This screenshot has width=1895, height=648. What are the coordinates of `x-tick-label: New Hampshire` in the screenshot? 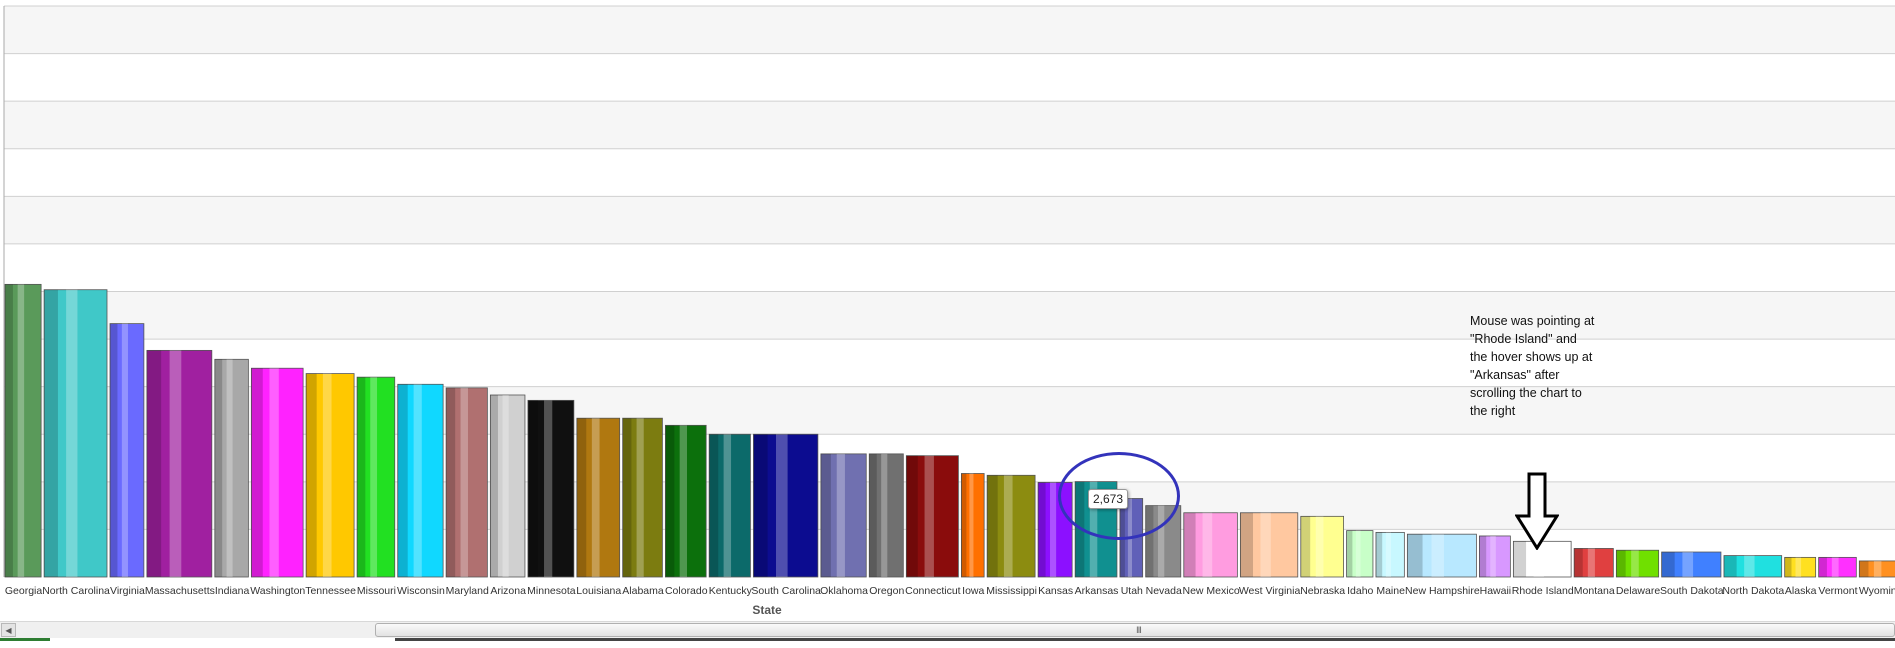 It's located at (1442, 591).